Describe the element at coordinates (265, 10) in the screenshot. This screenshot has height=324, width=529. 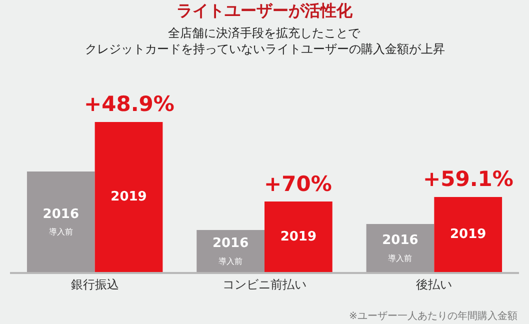
I see `chart-title: ライトユーザーが活性化` at that location.